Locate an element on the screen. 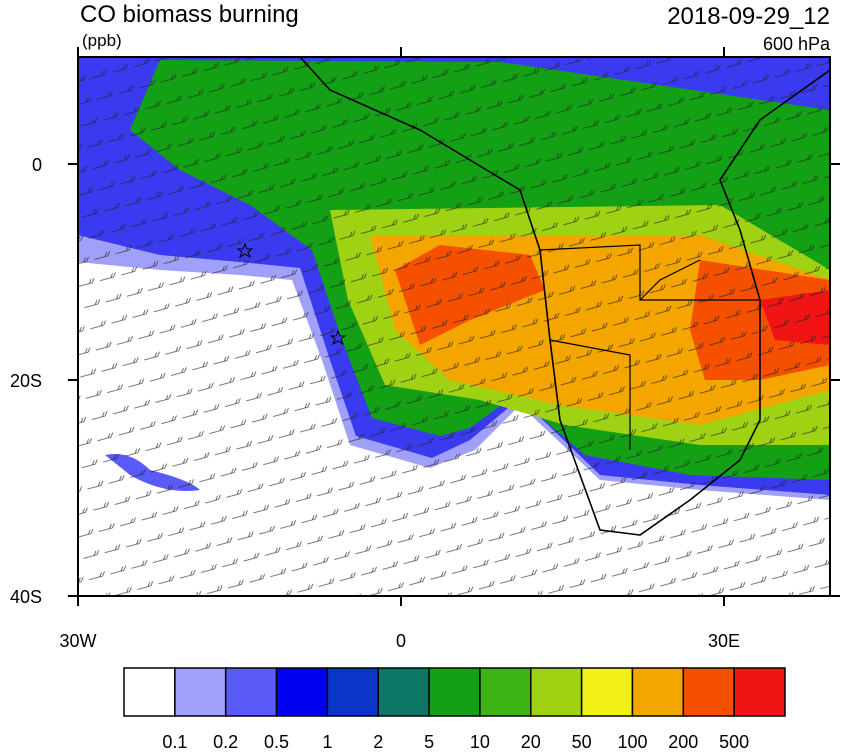 The image size is (850, 755). y-tick-label: 20S is located at coordinates (26, 381).